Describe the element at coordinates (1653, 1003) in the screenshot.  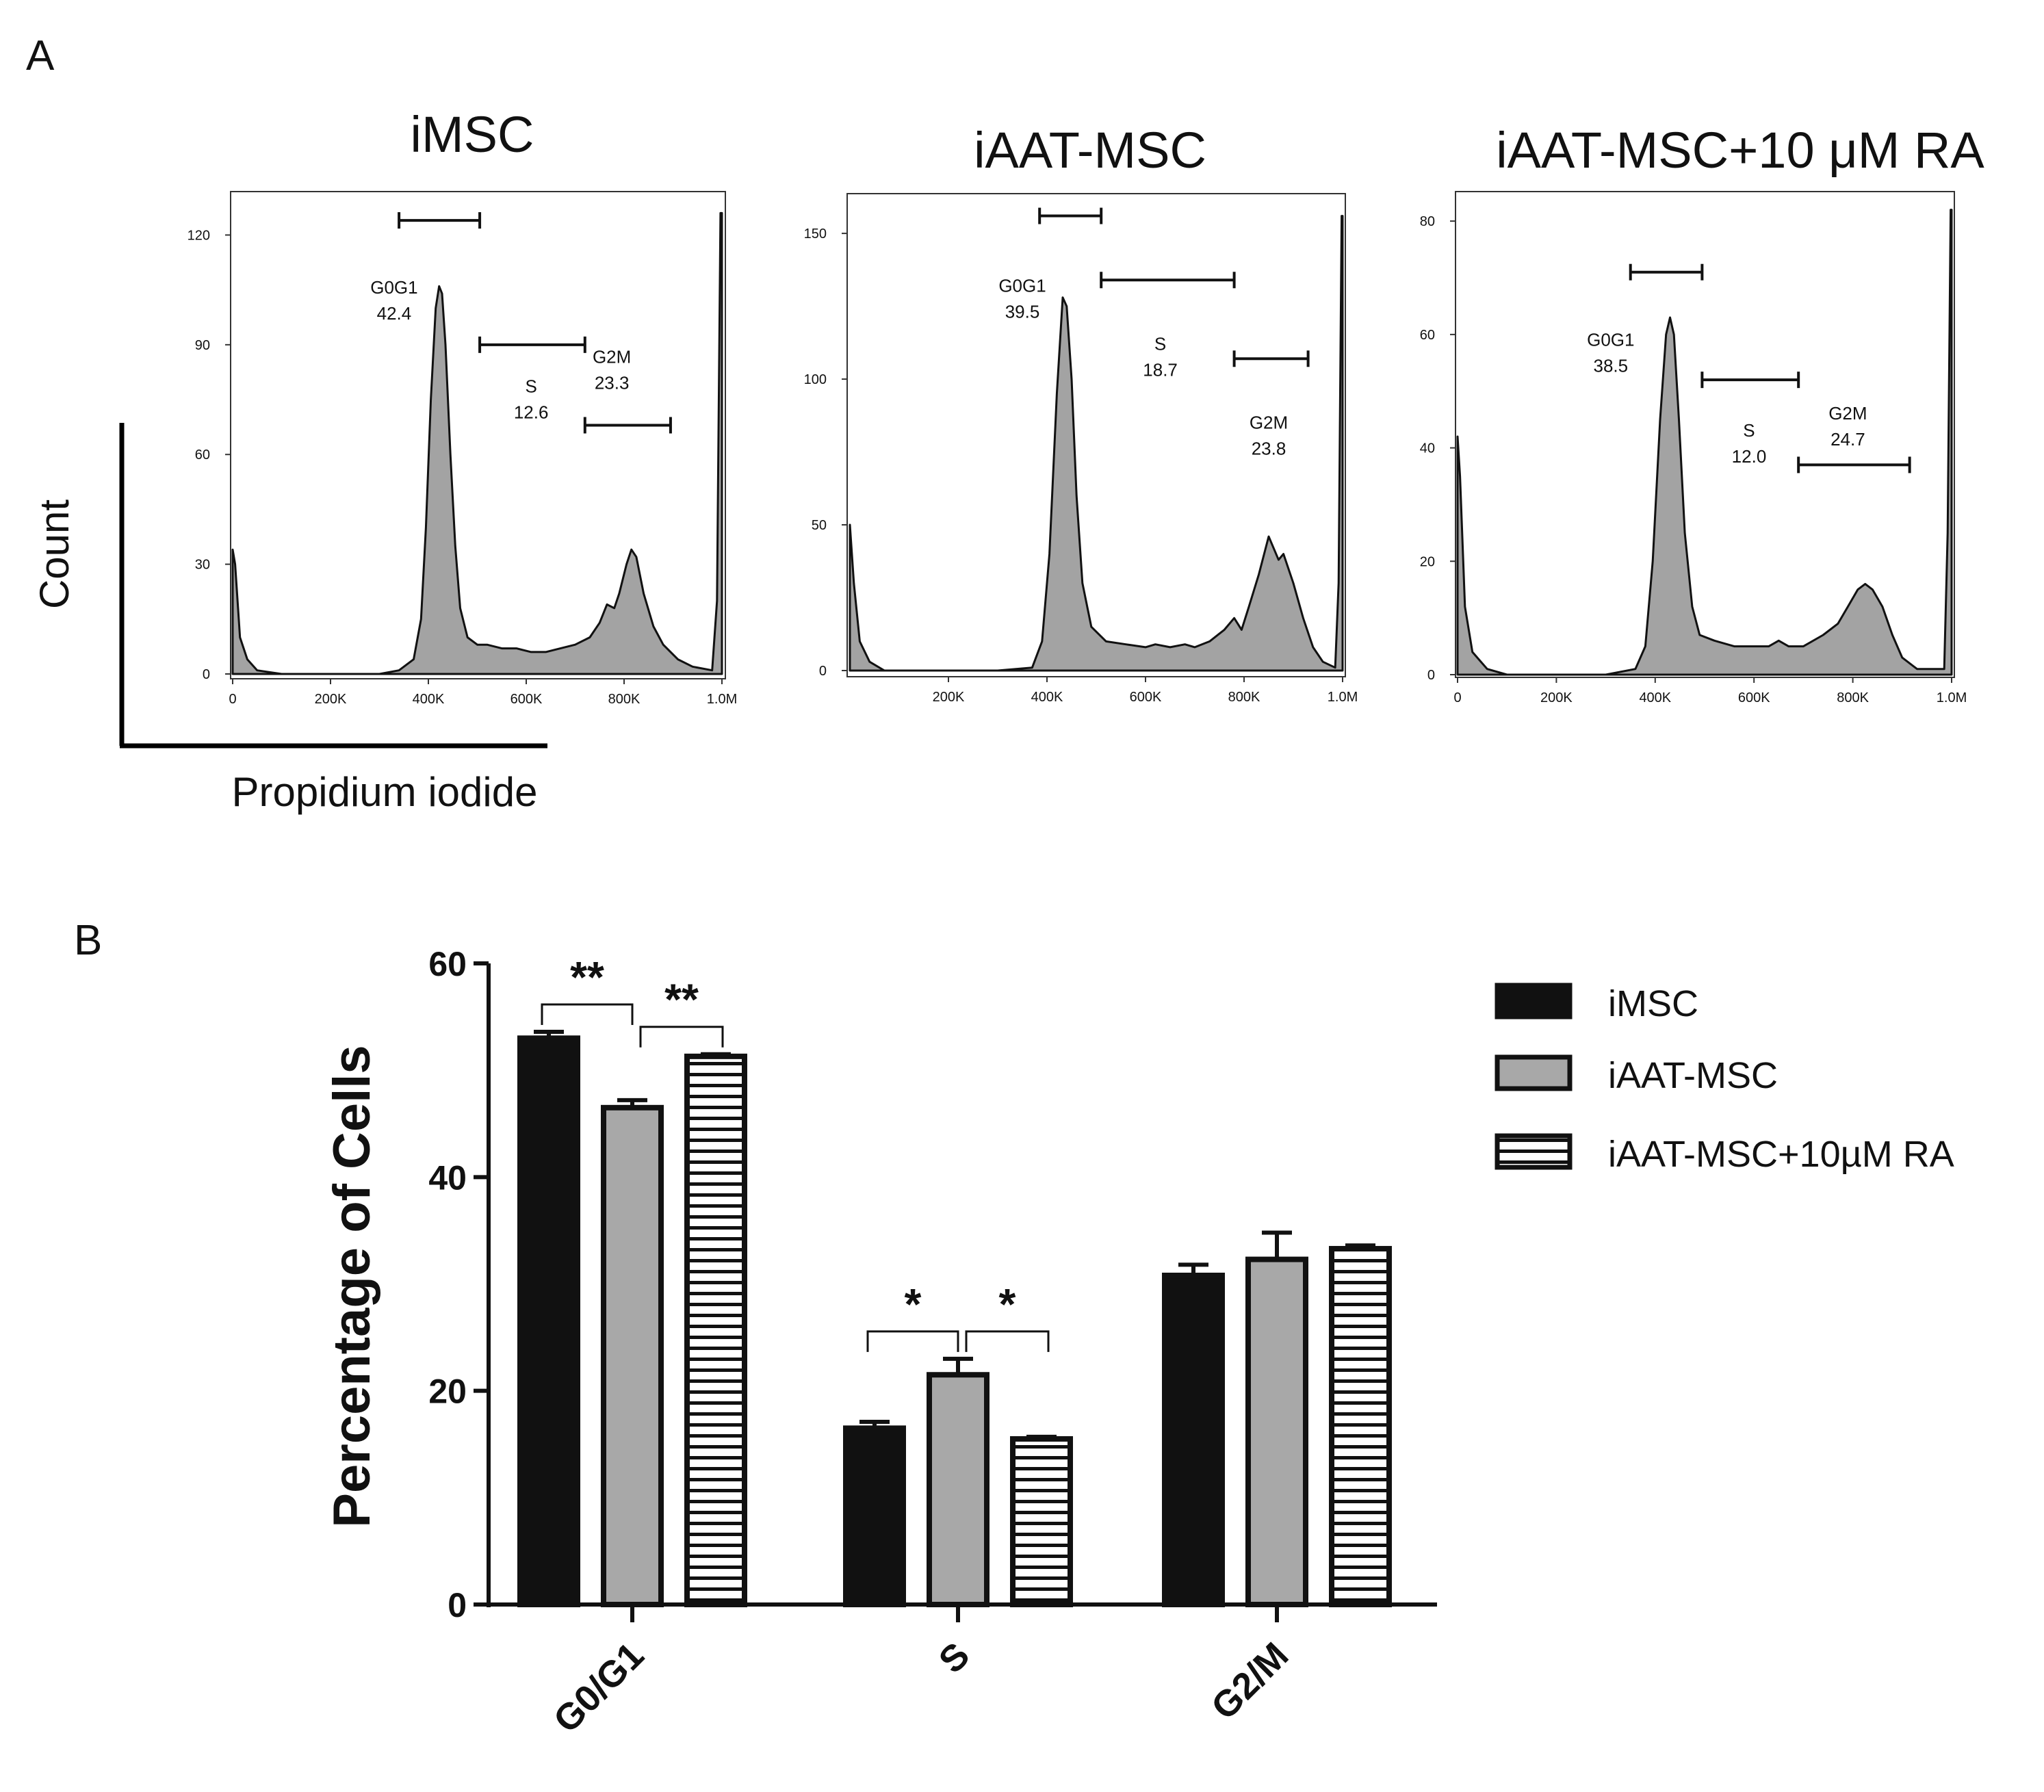
I see `legend-label-imsc: iMSC` at that location.